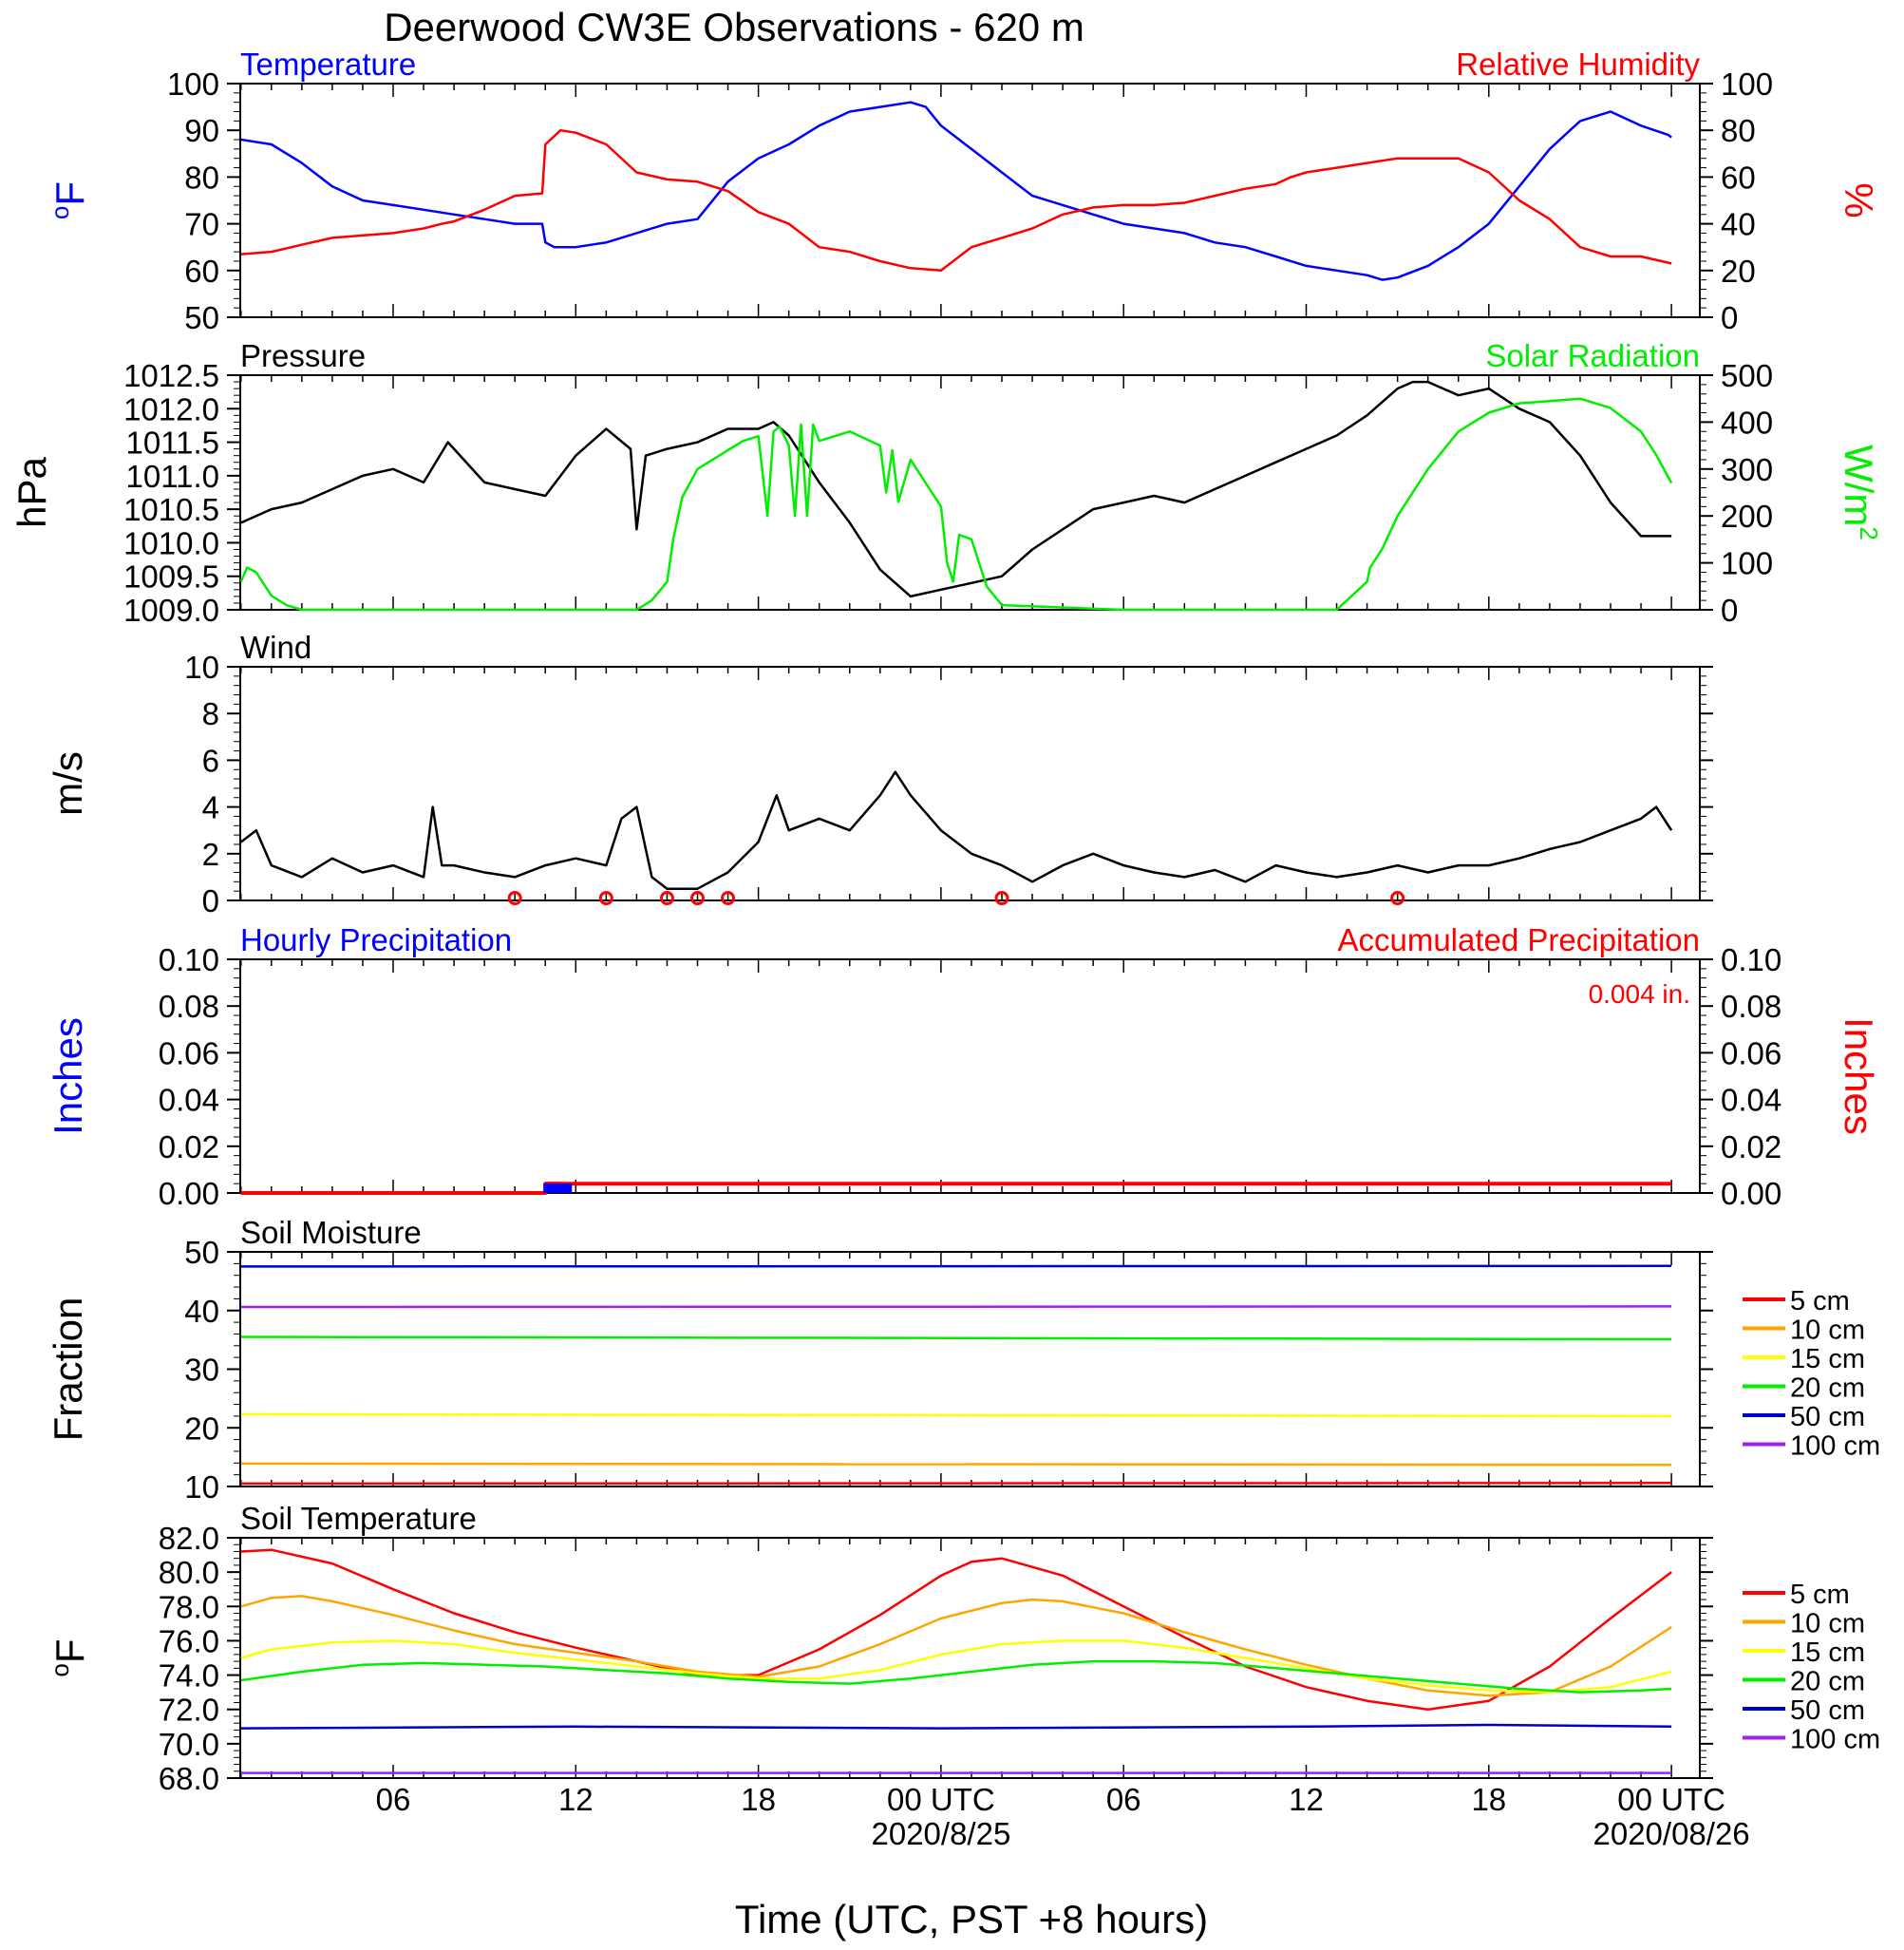 The width and height of the screenshot is (1904, 1950). What do you see at coordinates (1820, 1301) in the screenshot?
I see `legend-label: 5 cm` at bounding box center [1820, 1301].